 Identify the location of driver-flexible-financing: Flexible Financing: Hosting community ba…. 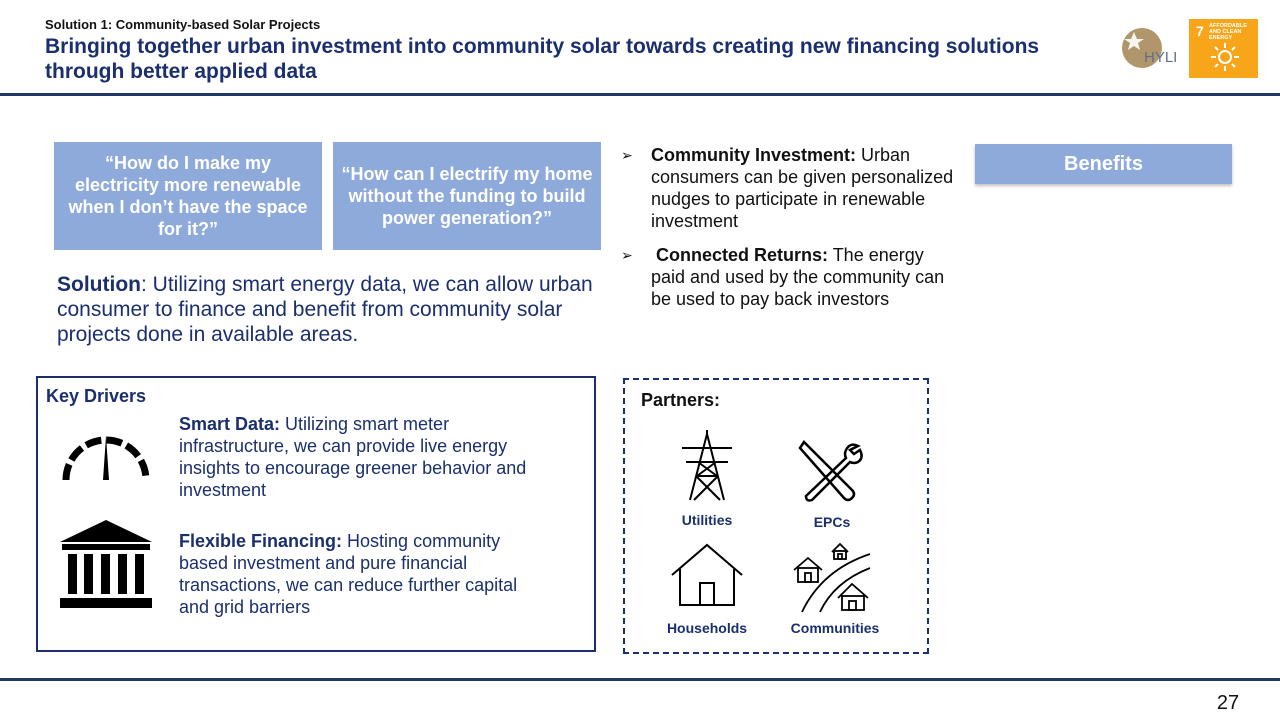
(364, 574).